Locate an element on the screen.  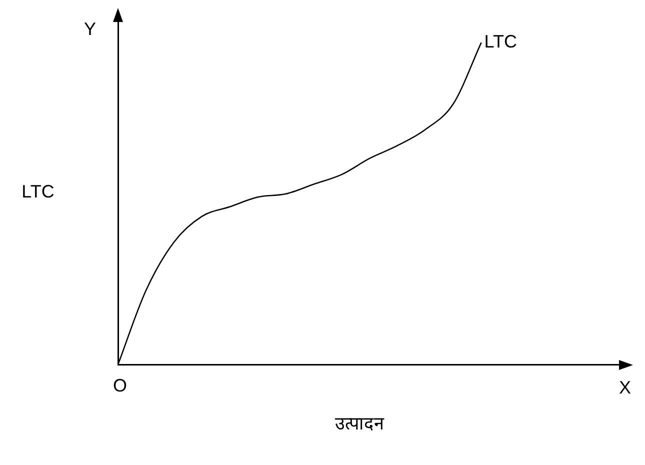
text: Y is located at coordinates (90, 28).